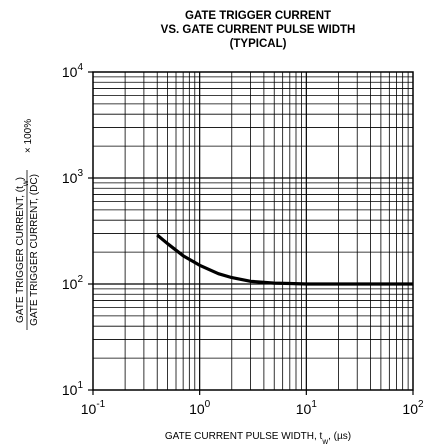 The image size is (447, 445). Describe the element at coordinates (258, 30) in the screenshot. I see `chart-title-line-2: VS. GATE CURRENT PULSE WIDTH` at that location.